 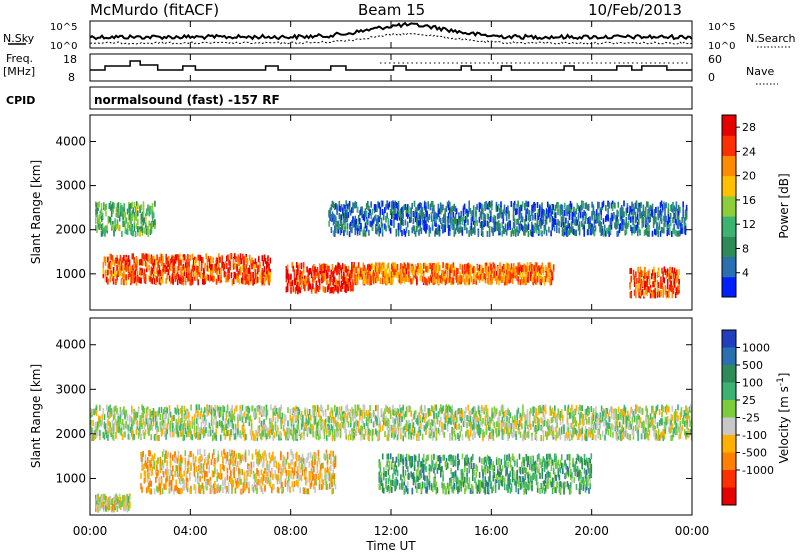 What do you see at coordinates (391, 10) in the screenshot?
I see `beam-label: Beam 15` at bounding box center [391, 10].